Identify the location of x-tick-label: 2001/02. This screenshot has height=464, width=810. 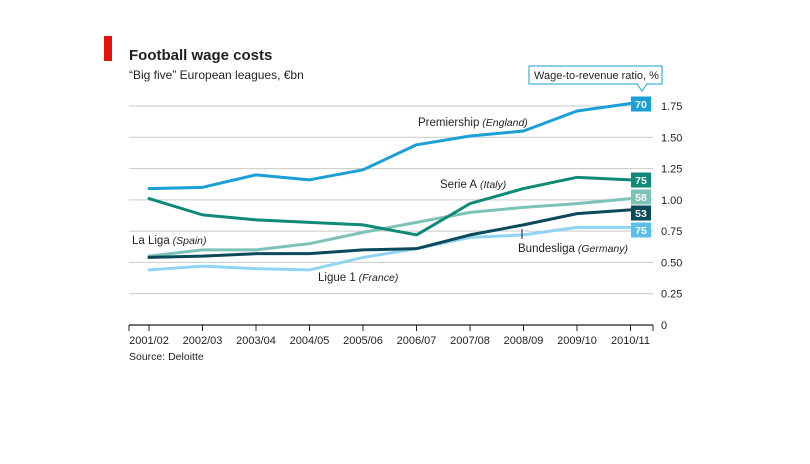
(149, 341).